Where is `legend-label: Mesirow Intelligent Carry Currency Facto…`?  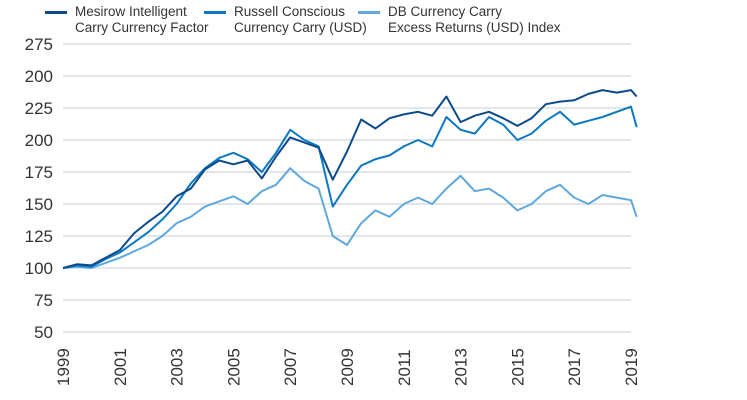 legend-label: Mesirow Intelligent Carry Currency Facto… is located at coordinates (142, 19).